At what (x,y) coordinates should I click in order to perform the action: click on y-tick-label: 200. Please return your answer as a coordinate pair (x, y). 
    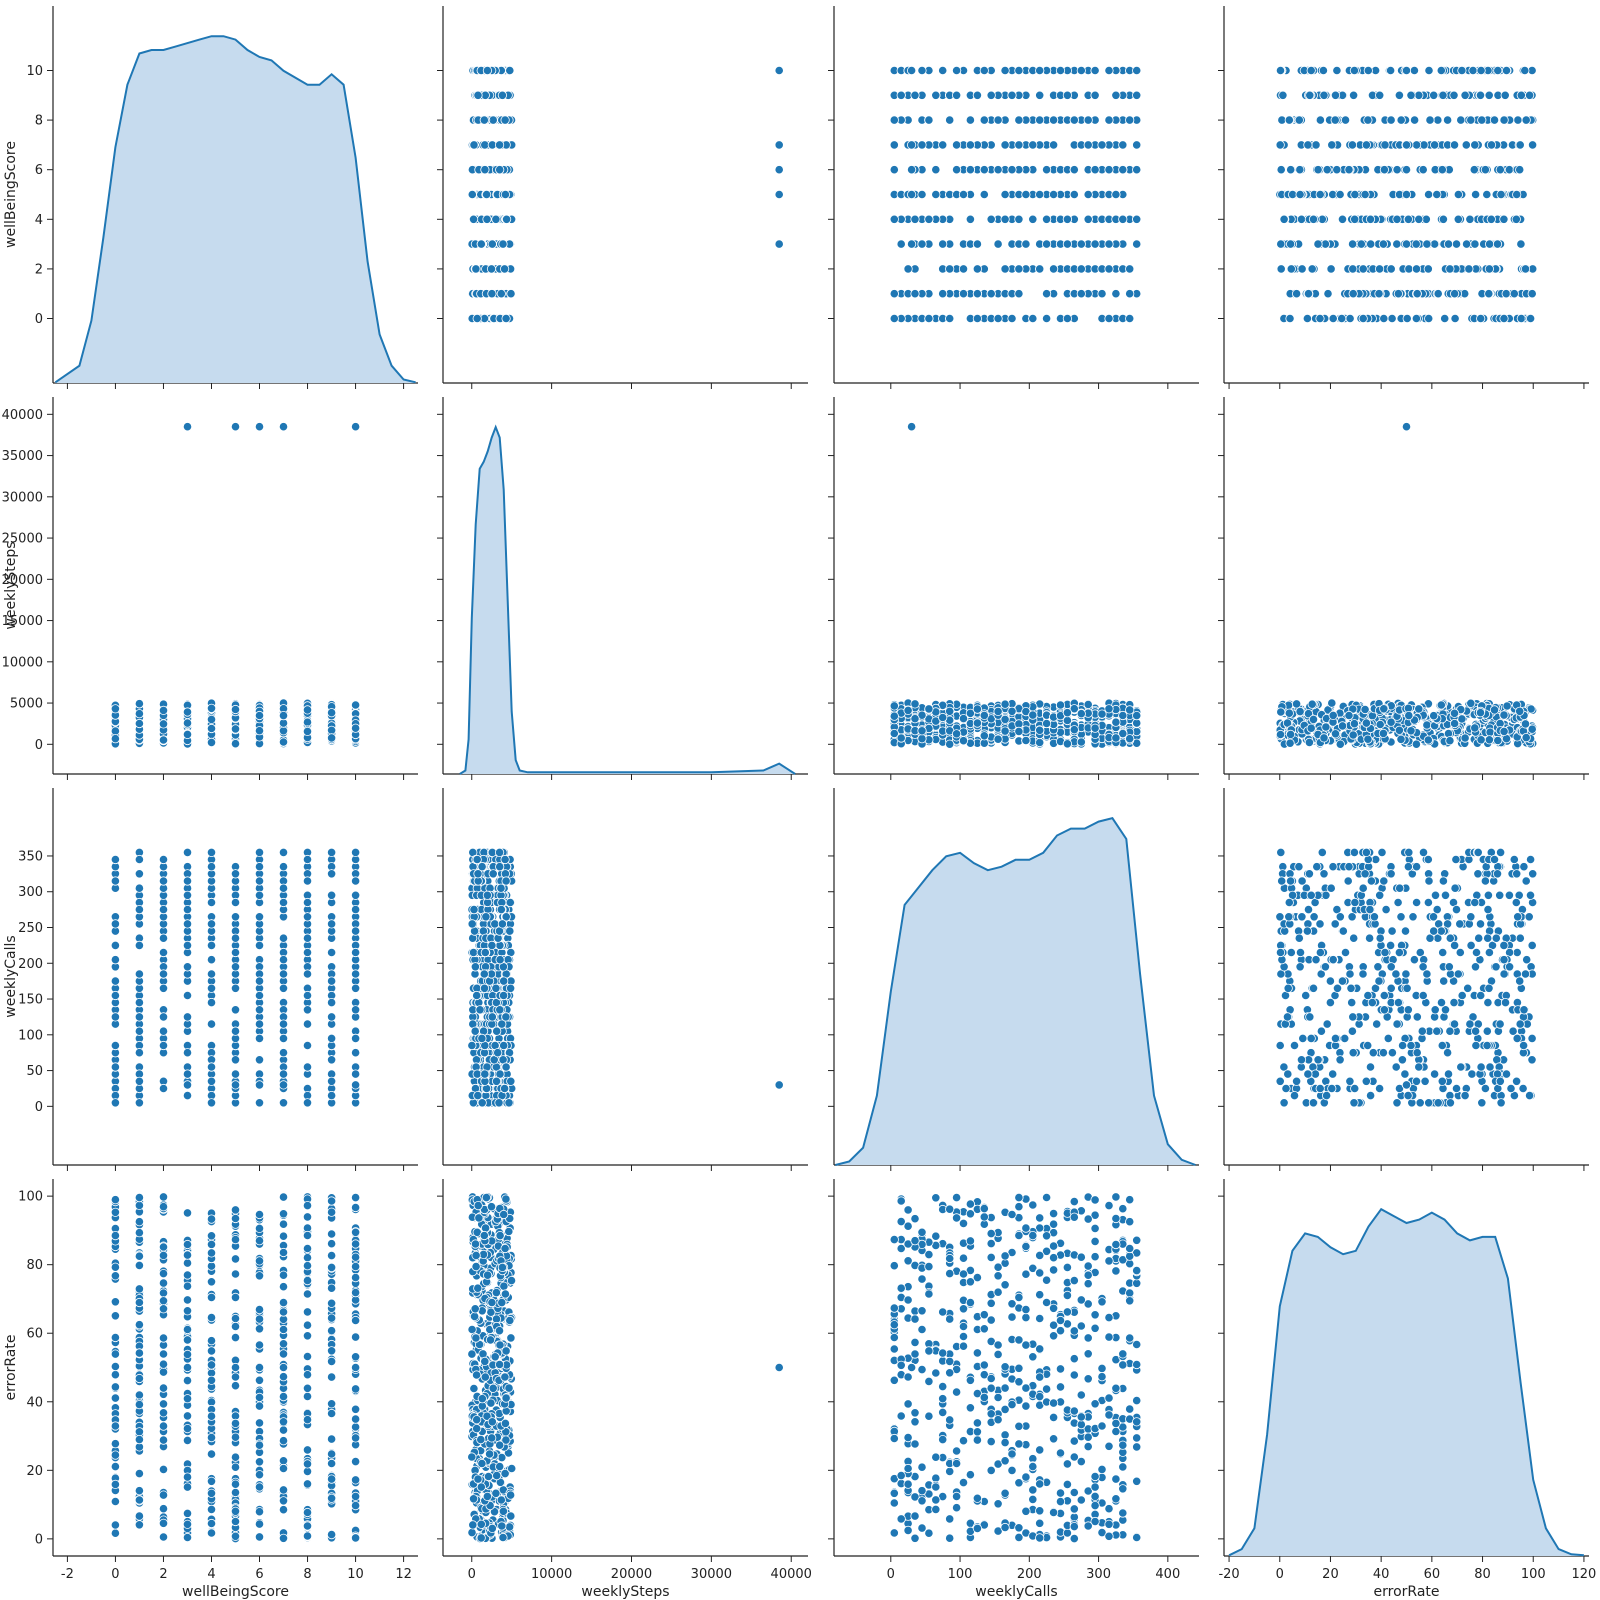
    Looking at the image, I should click on (30, 964).